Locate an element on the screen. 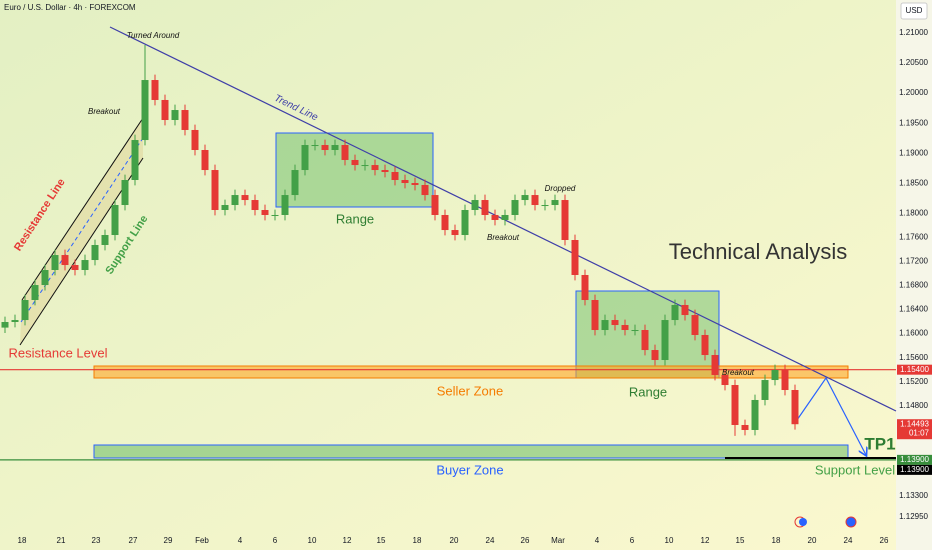 The height and width of the screenshot is (550, 932). x-tick-label: 23 is located at coordinates (96, 540).